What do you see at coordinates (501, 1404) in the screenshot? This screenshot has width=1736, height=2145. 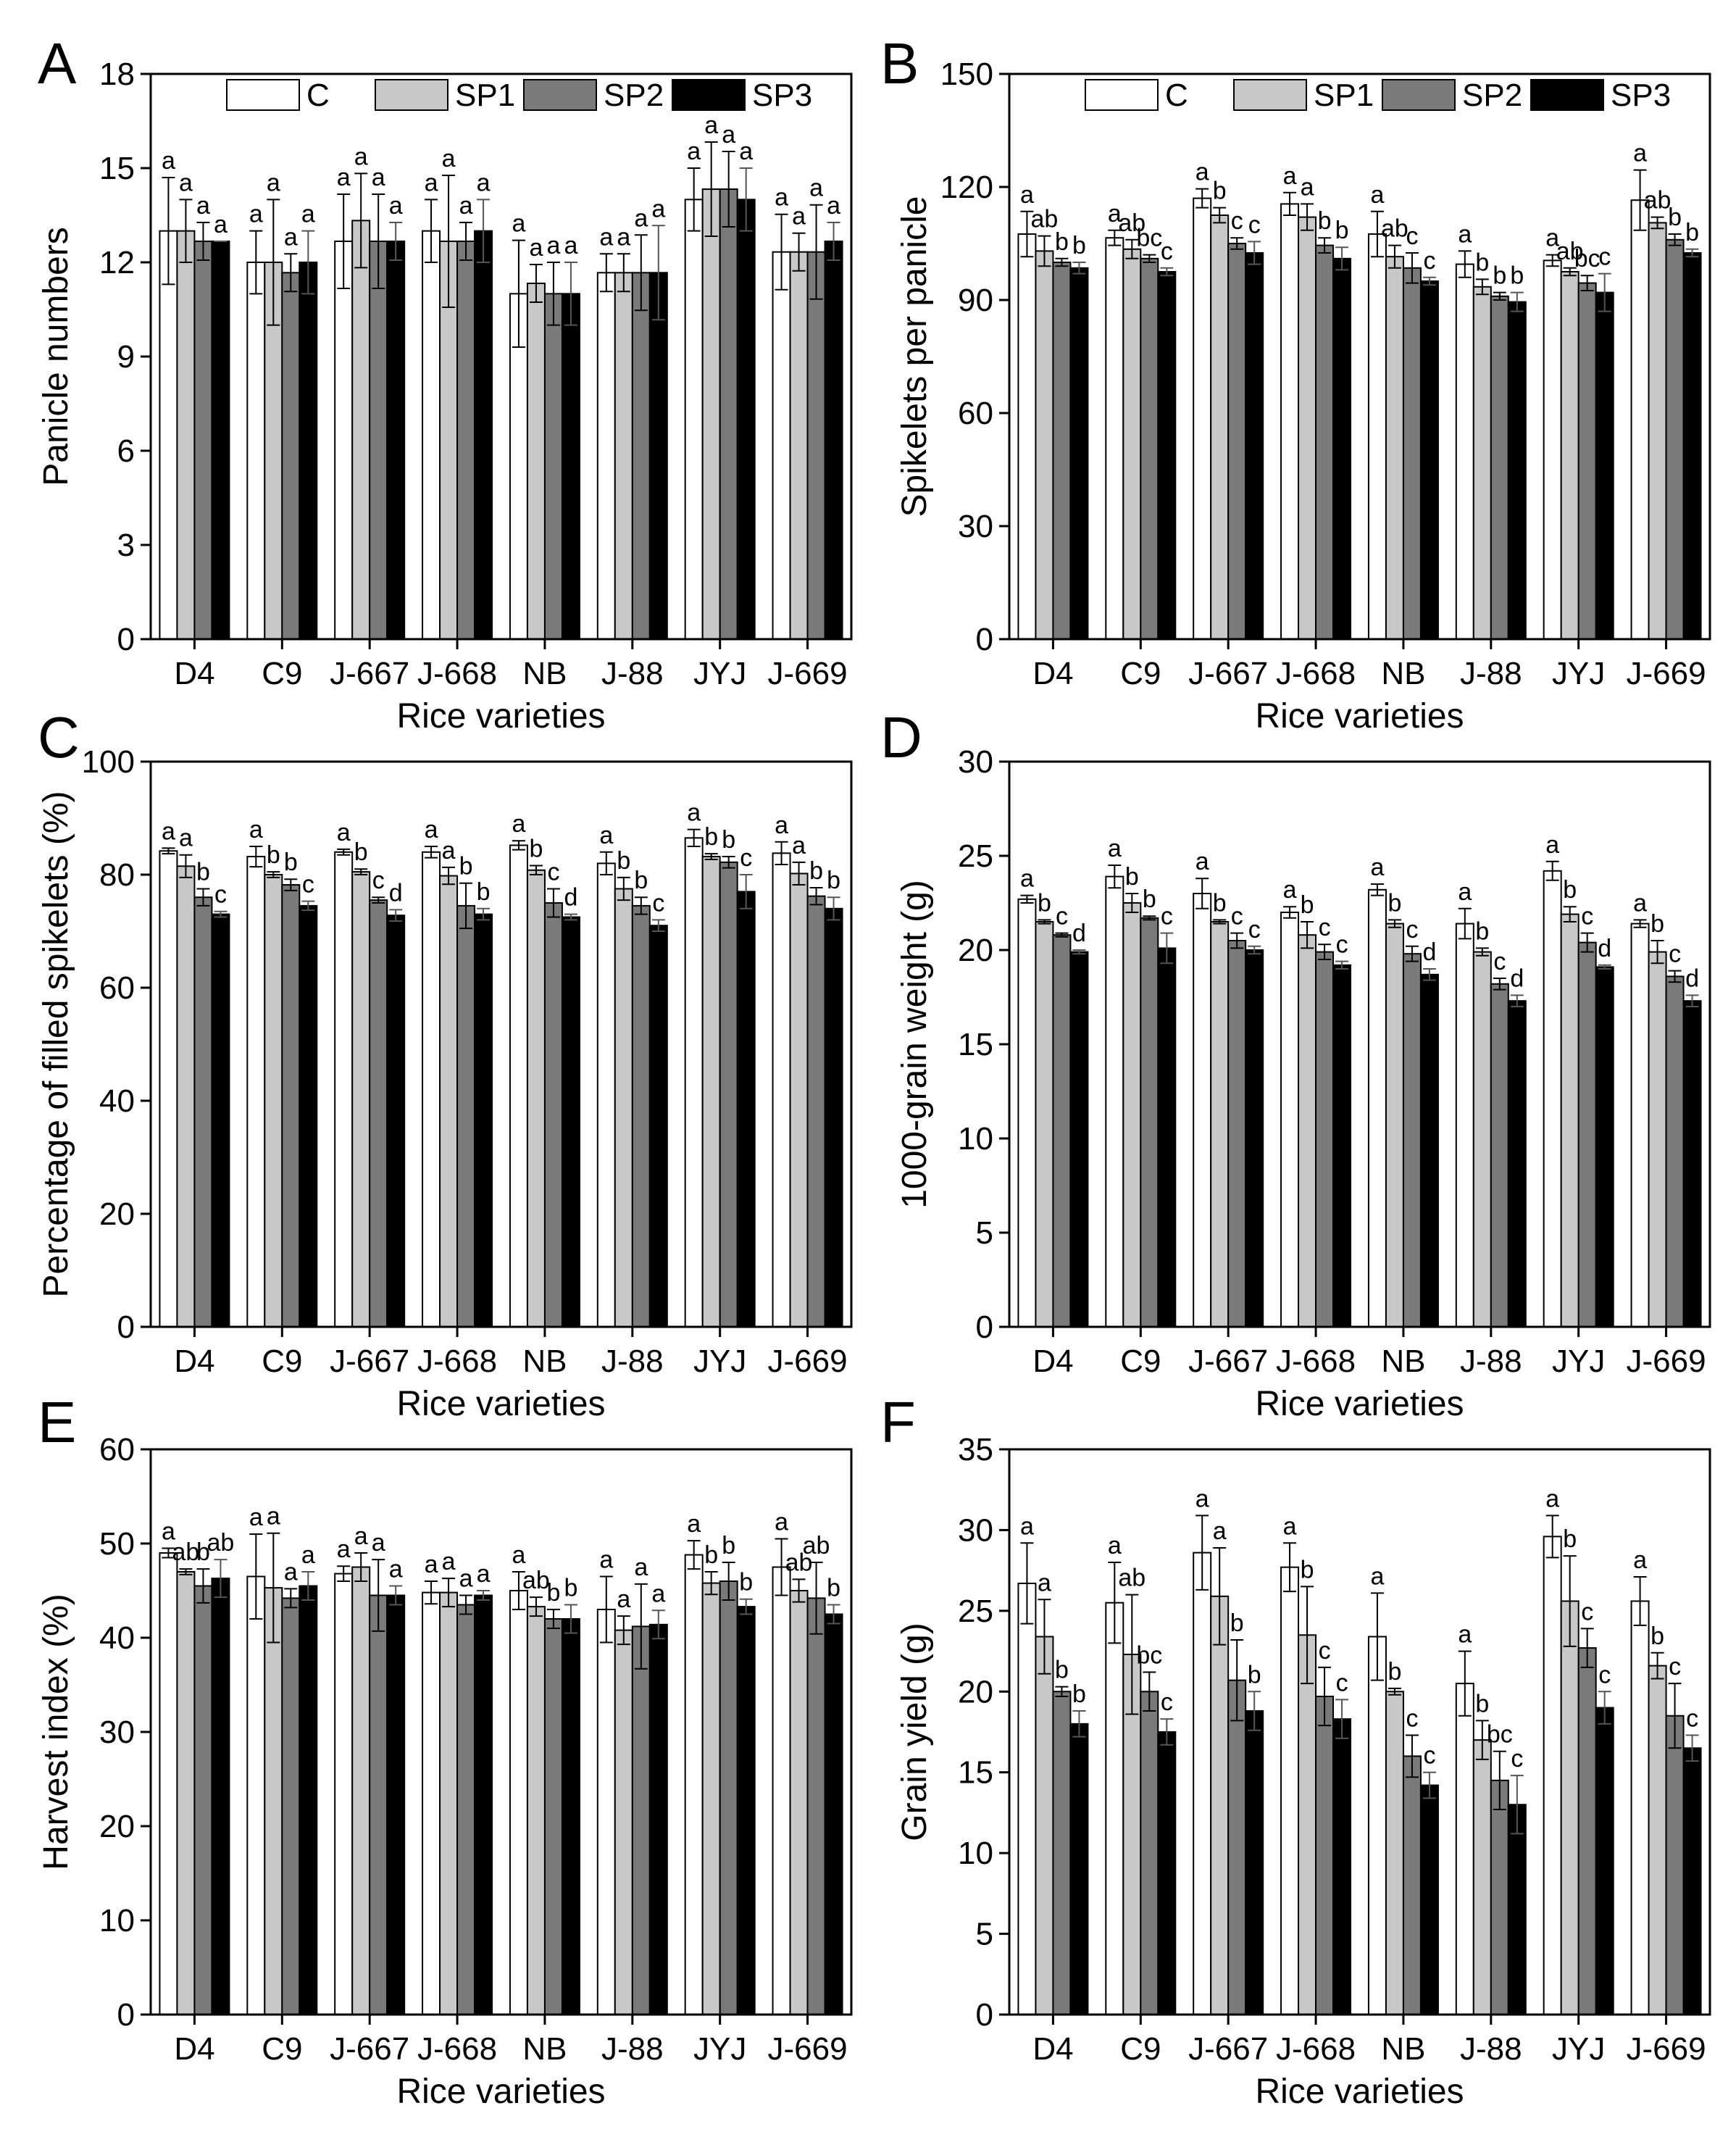 I see `x-axis-title: Rice varieties` at bounding box center [501, 1404].